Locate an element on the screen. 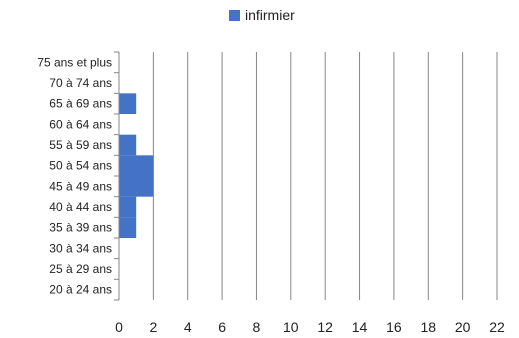  y-tick-label: 50 à 54 ans is located at coordinates (80, 166).